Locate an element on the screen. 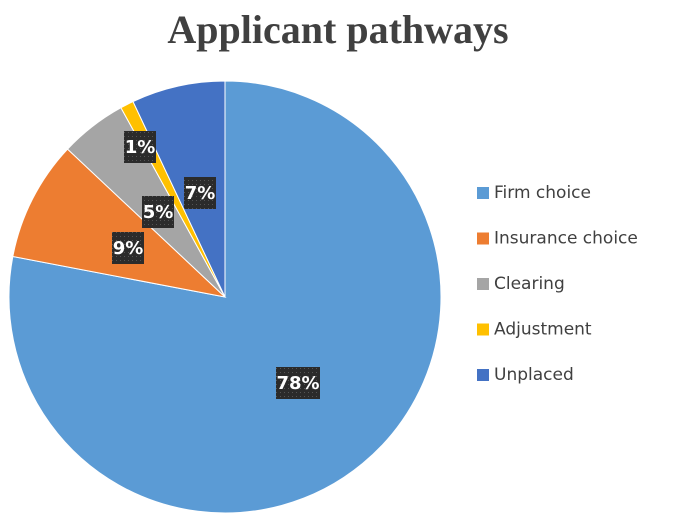 This screenshot has width=675, height=515. legend-label: Insurance choice is located at coordinates (566, 239).